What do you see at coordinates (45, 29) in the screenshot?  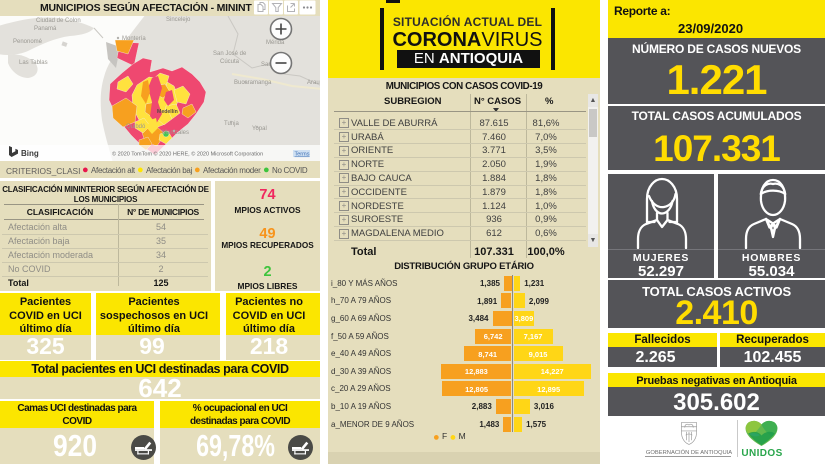 I see `svg-text: Panamá` at bounding box center [45, 29].